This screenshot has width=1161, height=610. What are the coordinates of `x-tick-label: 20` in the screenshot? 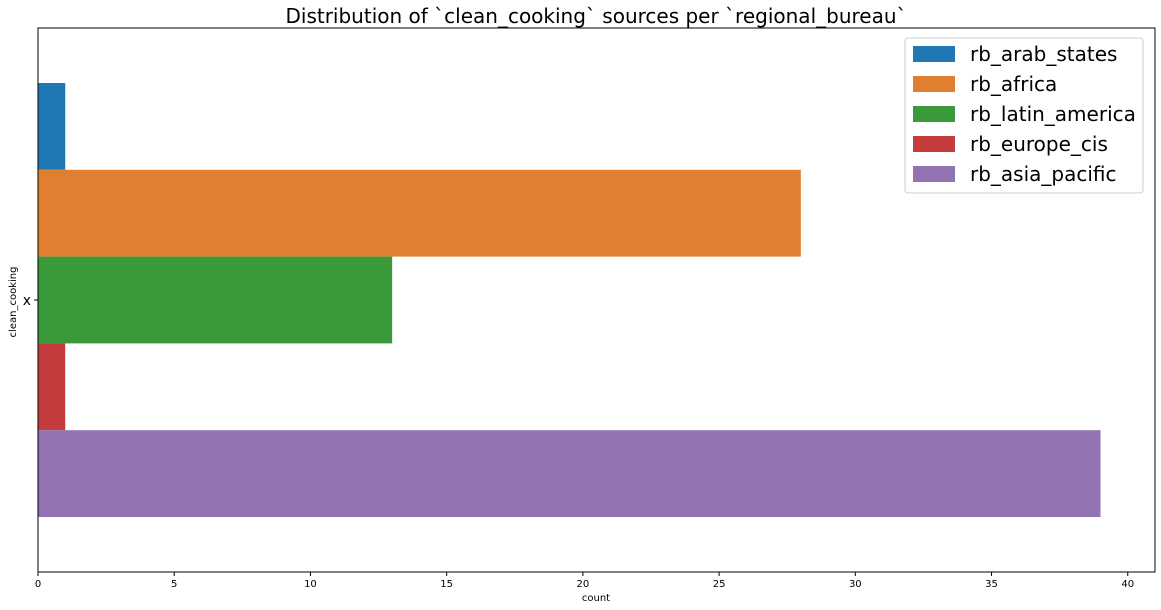 It's located at (583, 584).